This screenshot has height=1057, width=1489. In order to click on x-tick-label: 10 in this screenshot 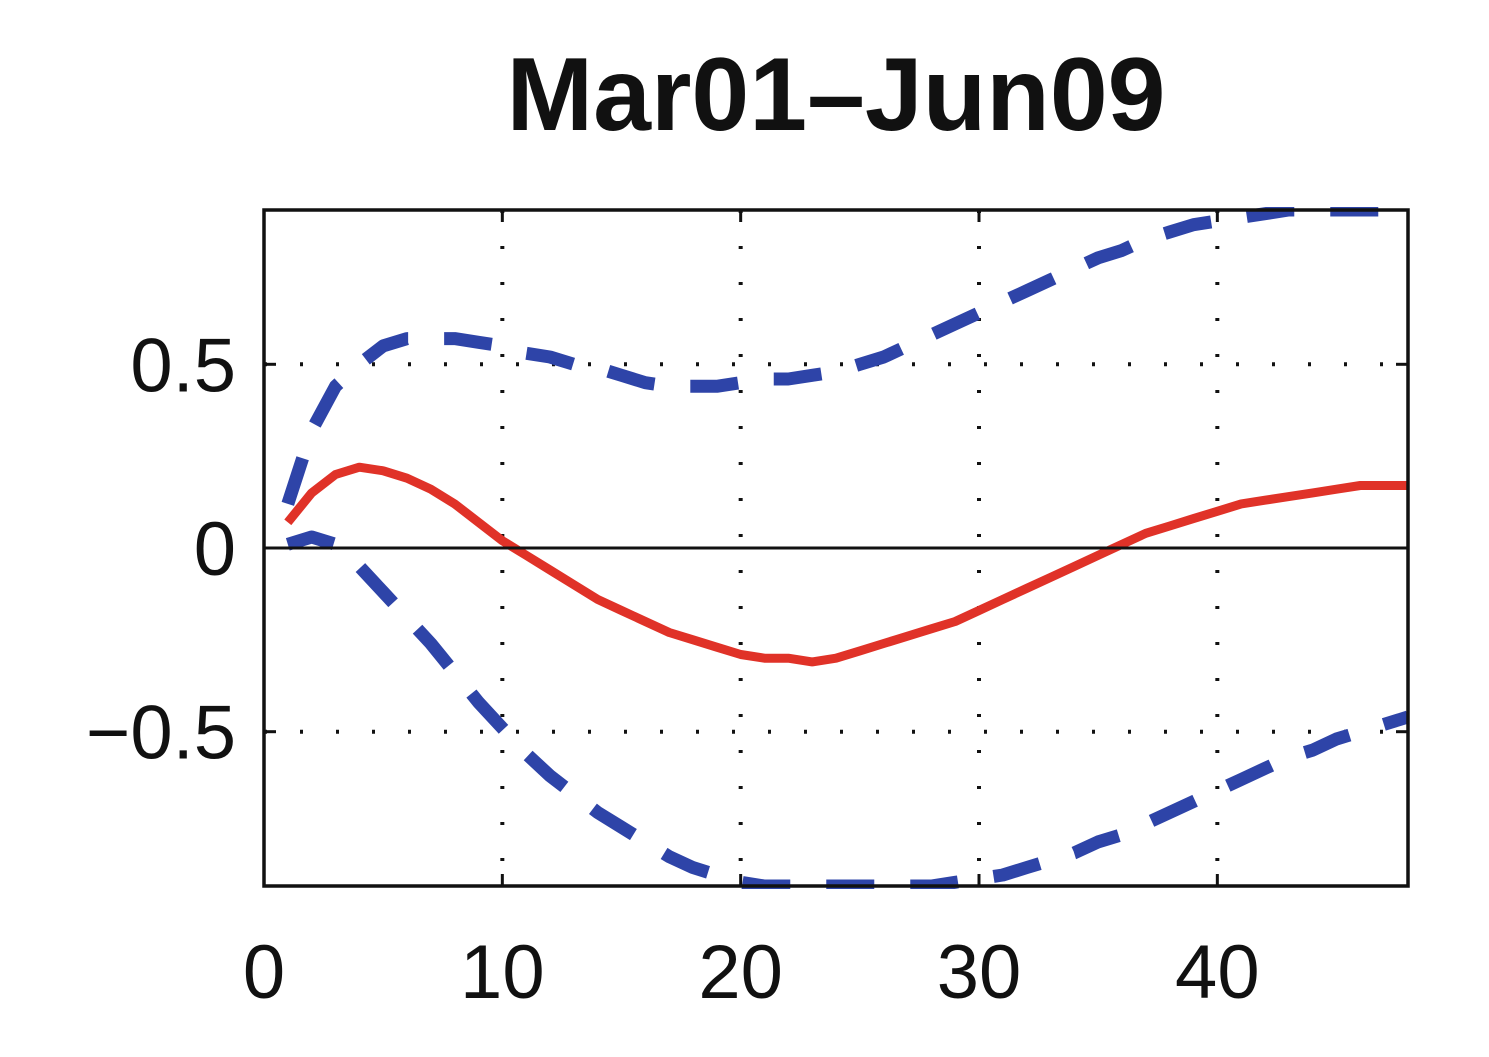, I will do `click(502, 972)`.